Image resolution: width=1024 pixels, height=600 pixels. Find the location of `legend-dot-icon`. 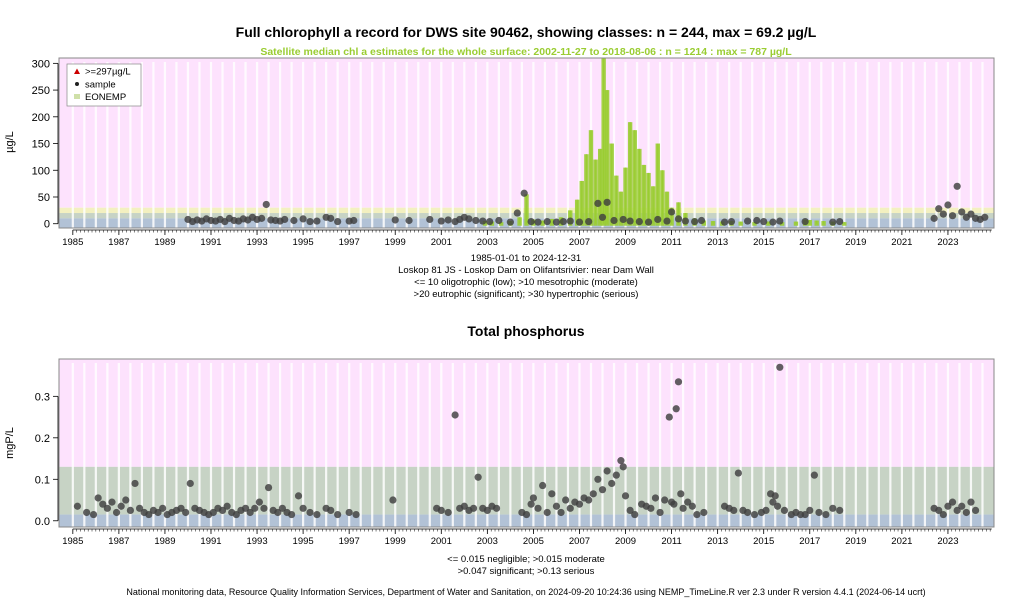

legend-dot-icon is located at coordinates (77, 84).